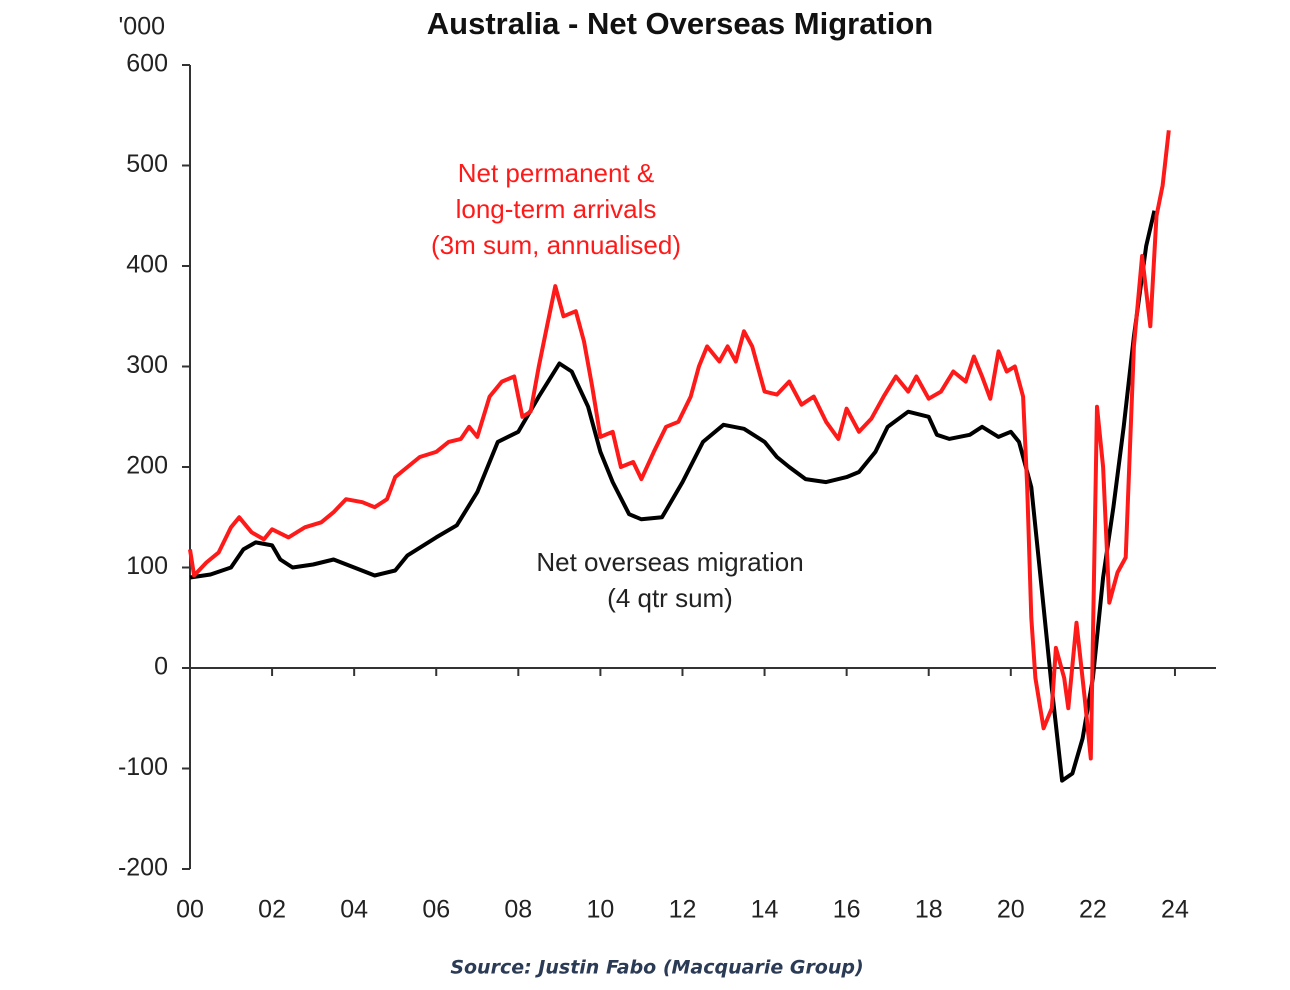 The height and width of the screenshot is (990, 1290). Describe the element at coordinates (161, 667) in the screenshot. I see `y-tick-label: 0` at that location.